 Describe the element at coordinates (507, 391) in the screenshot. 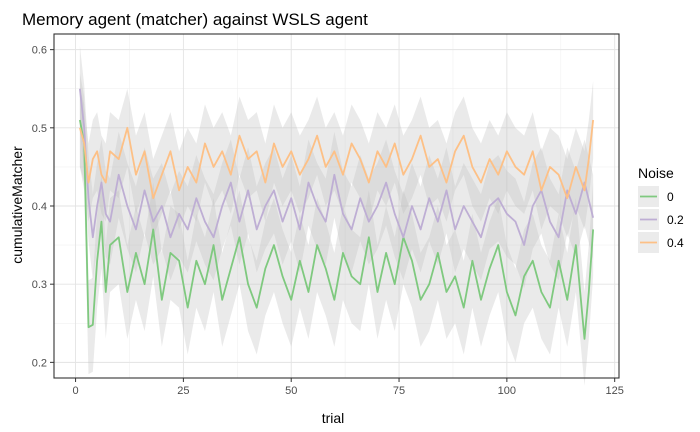

I see `x-tick-label: 100` at that location.